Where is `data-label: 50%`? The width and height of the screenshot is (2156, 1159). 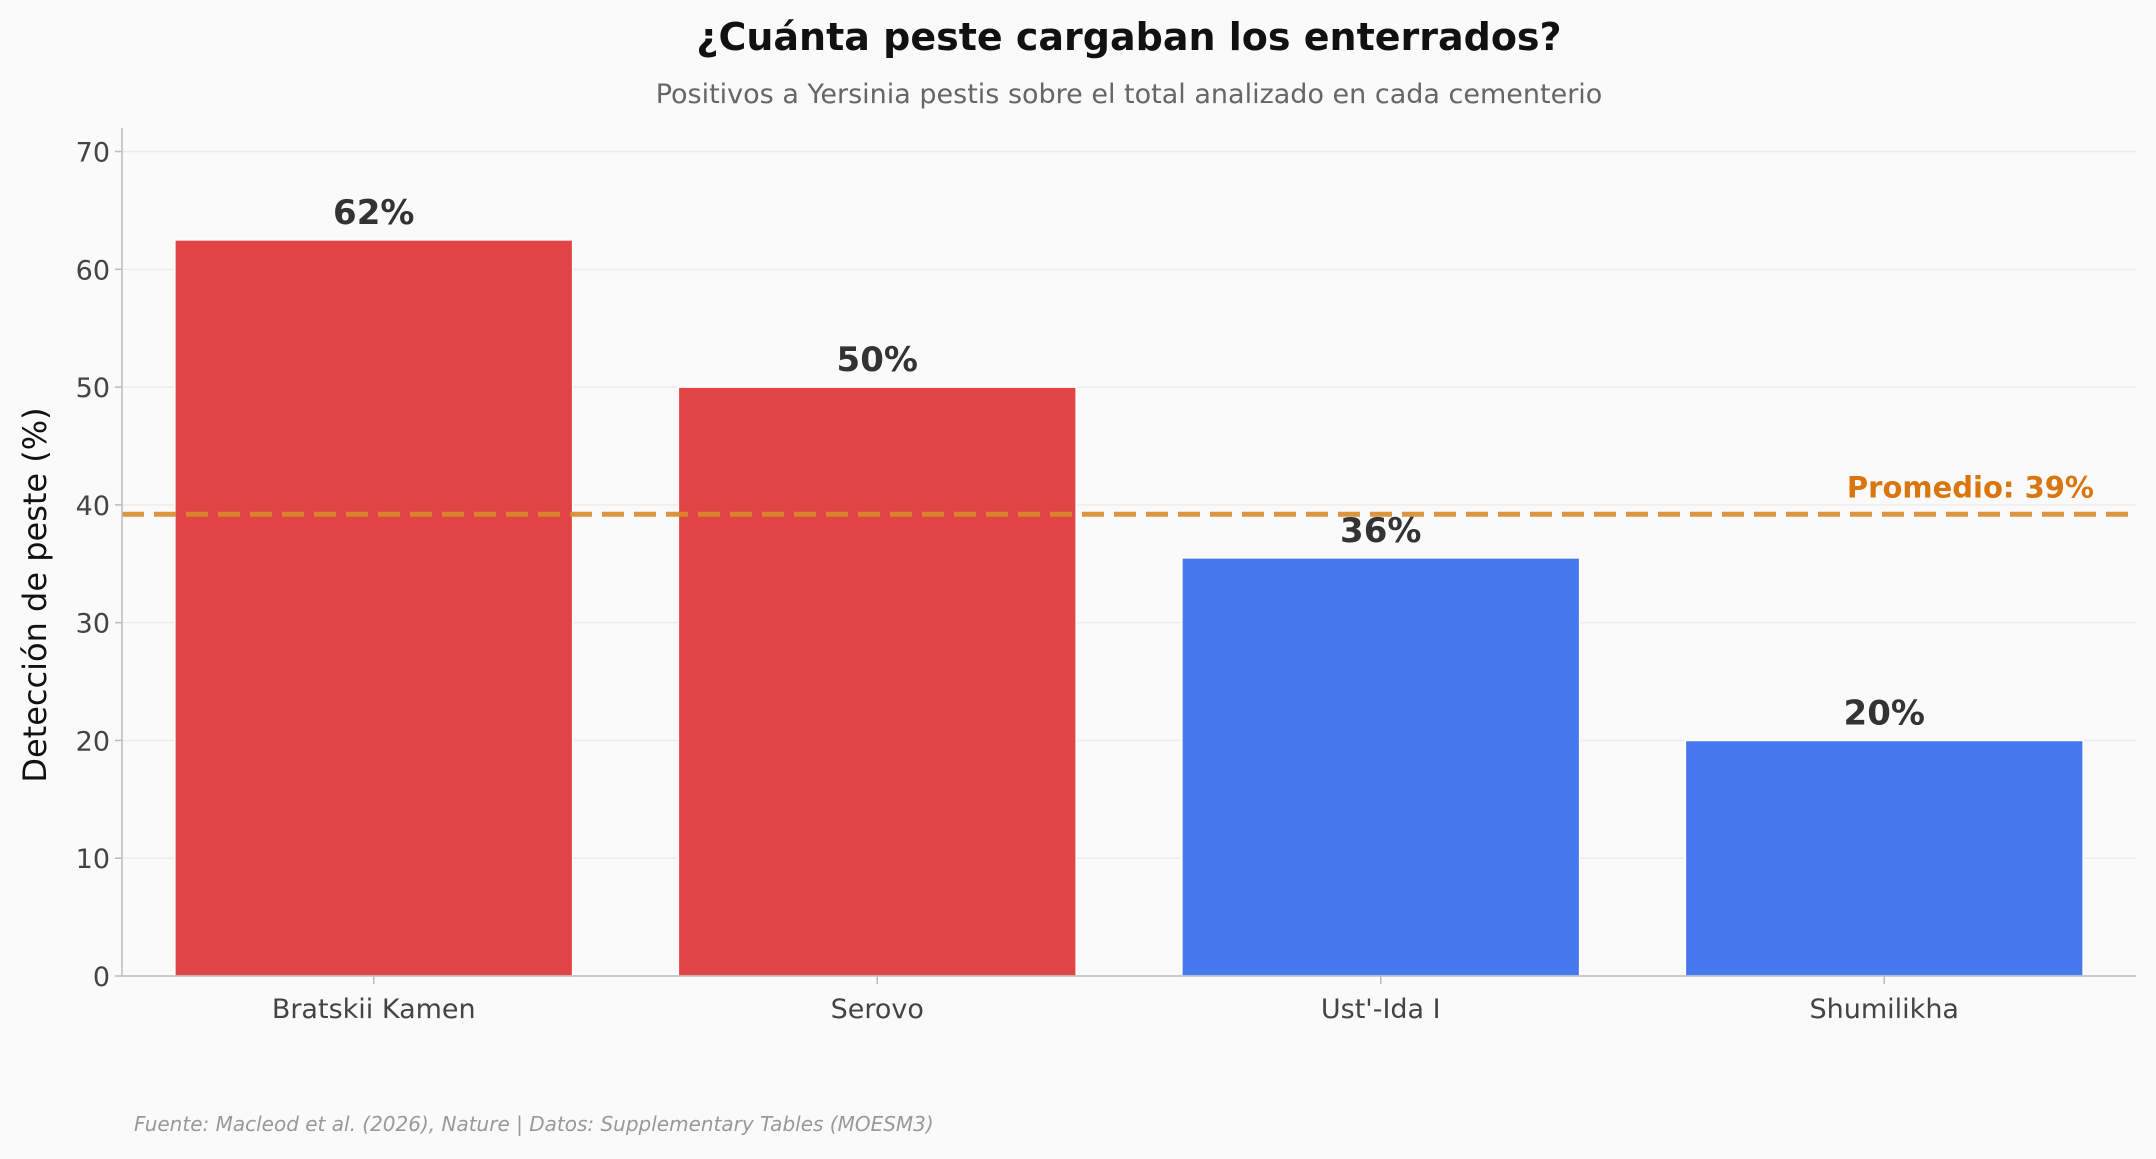 data-label: 50% is located at coordinates (877, 360).